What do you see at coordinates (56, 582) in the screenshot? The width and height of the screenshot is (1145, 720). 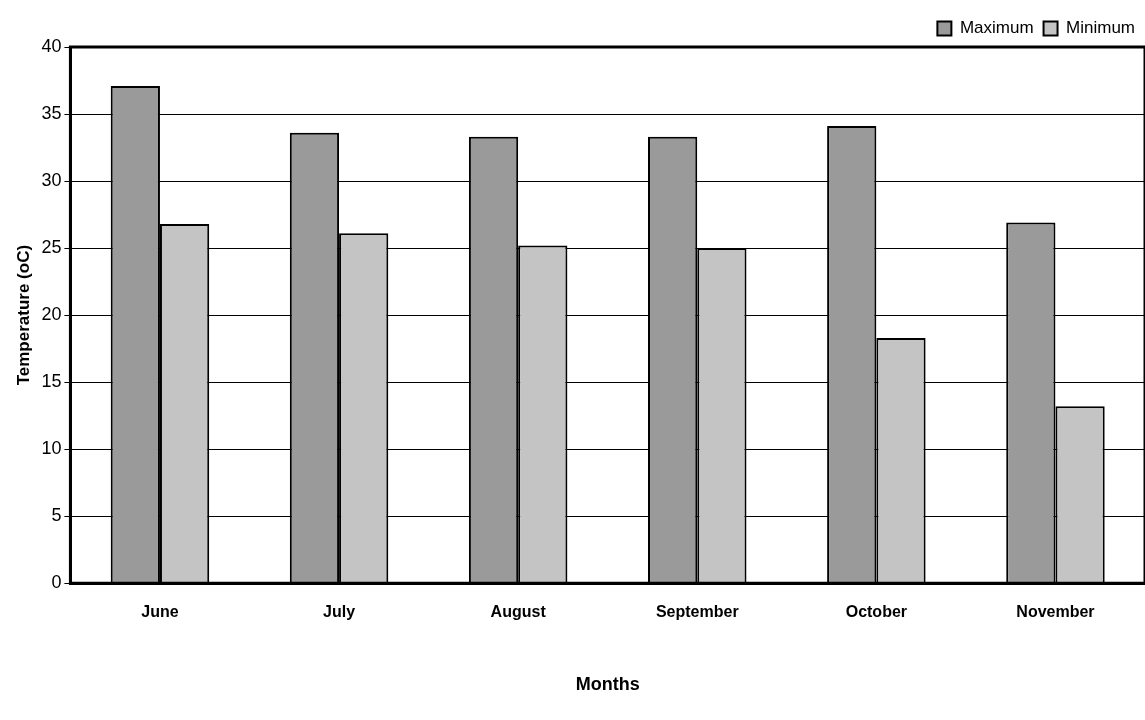 I see `y-tick-label: 0` at bounding box center [56, 582].